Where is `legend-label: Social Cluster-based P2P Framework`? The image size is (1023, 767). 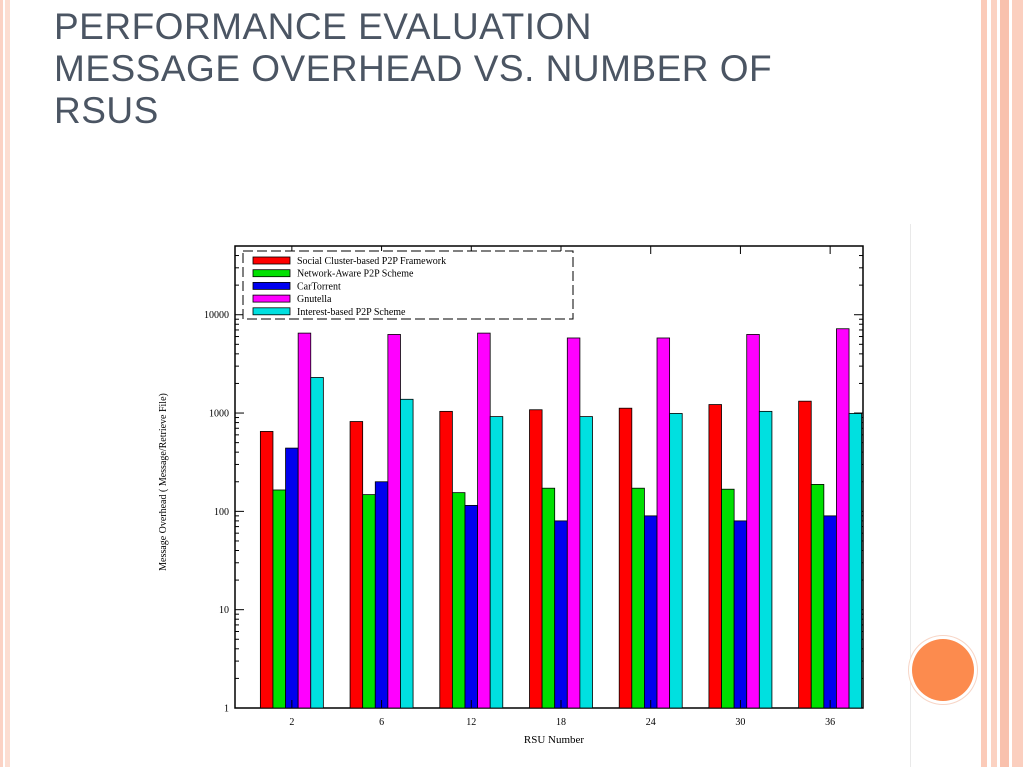
legend-label: Social Cluster-based P2P Framework is located at coordinates (371, 261).